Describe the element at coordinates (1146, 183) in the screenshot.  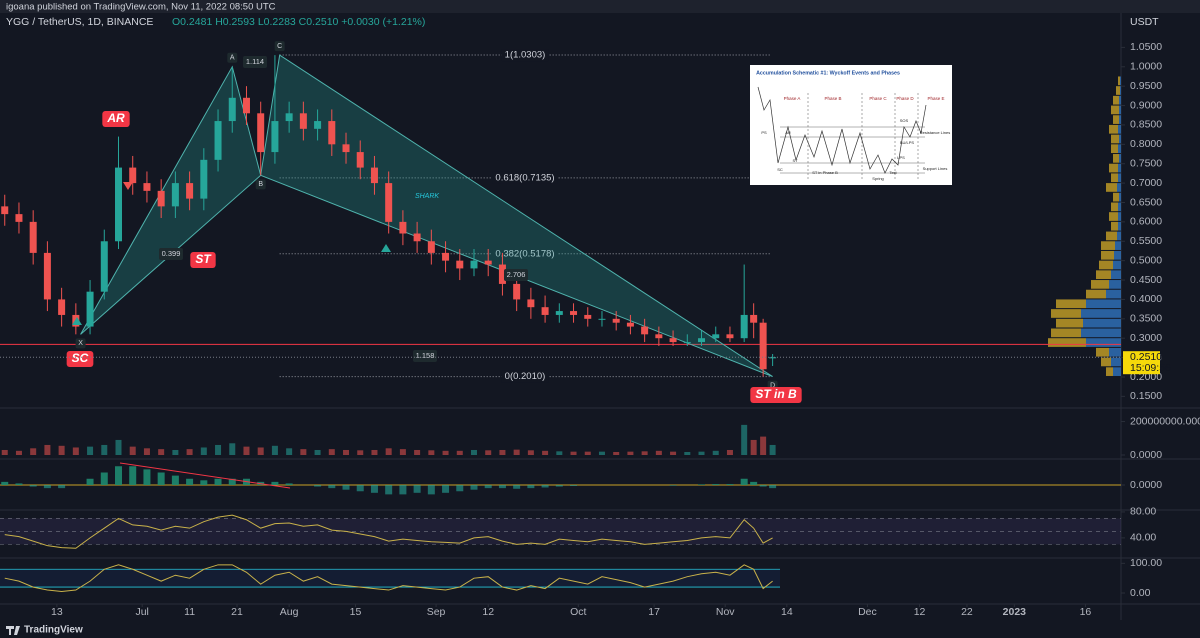
I see `y-tick-label: 0.7000` at that location.